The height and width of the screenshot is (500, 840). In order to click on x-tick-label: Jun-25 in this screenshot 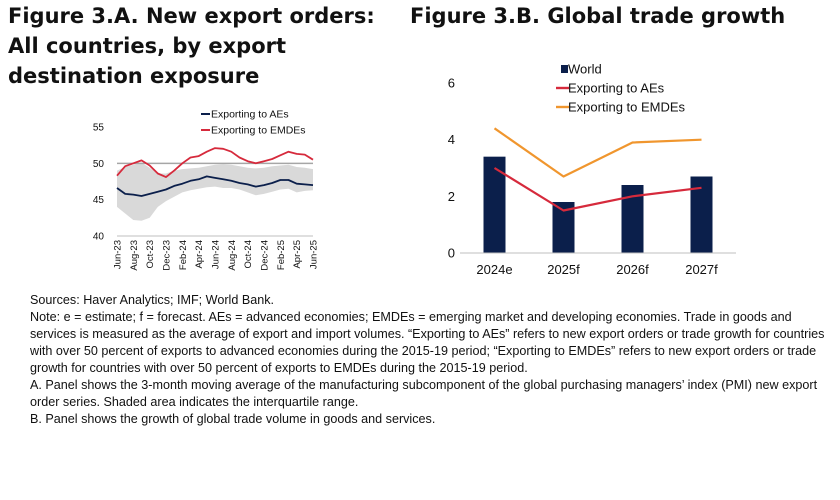, I will do `click(314, 254)`.